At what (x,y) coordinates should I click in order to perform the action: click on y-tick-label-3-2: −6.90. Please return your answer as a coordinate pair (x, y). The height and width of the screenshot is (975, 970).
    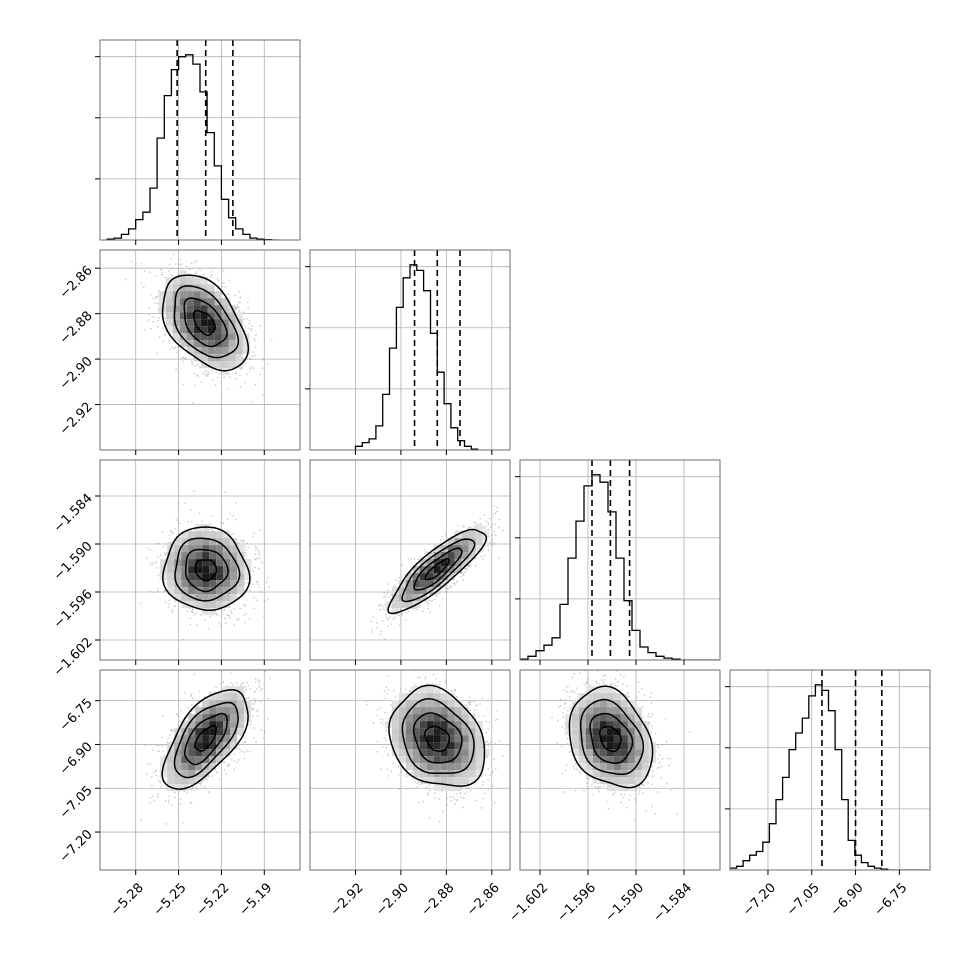
    Looking at the image, I should click on (76, 759).